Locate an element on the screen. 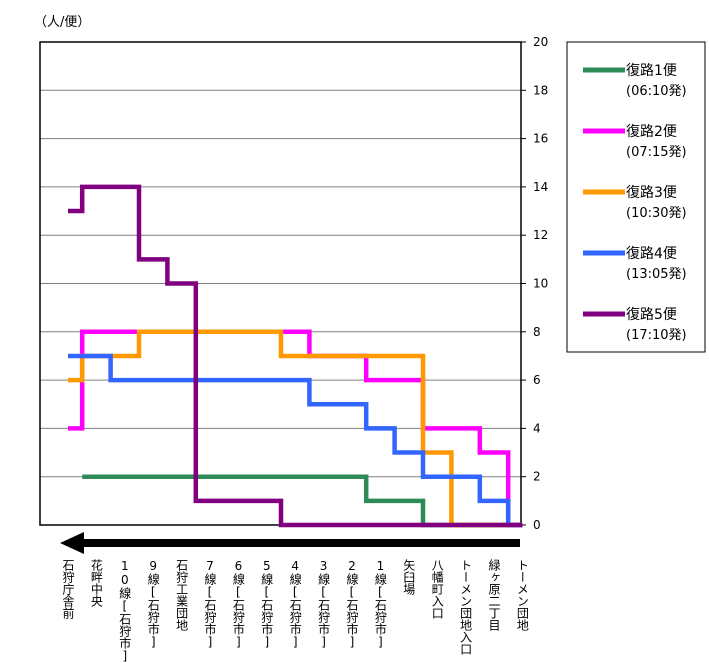 This screenshot has height=663, width=709. x-tick-label: 9線[石狩市] is located at coordinates (153, 604).